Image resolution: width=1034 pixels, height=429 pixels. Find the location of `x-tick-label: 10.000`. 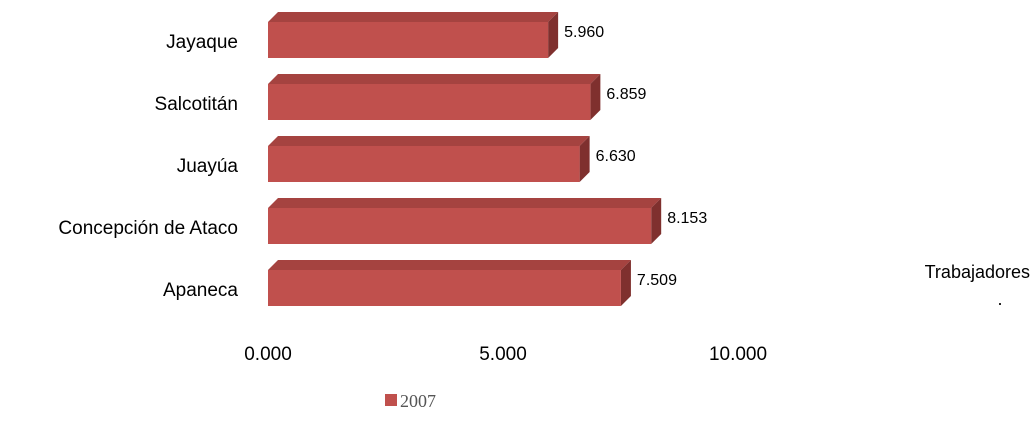

x-tick-label: 10.000 is located at coordinates (738, 354).